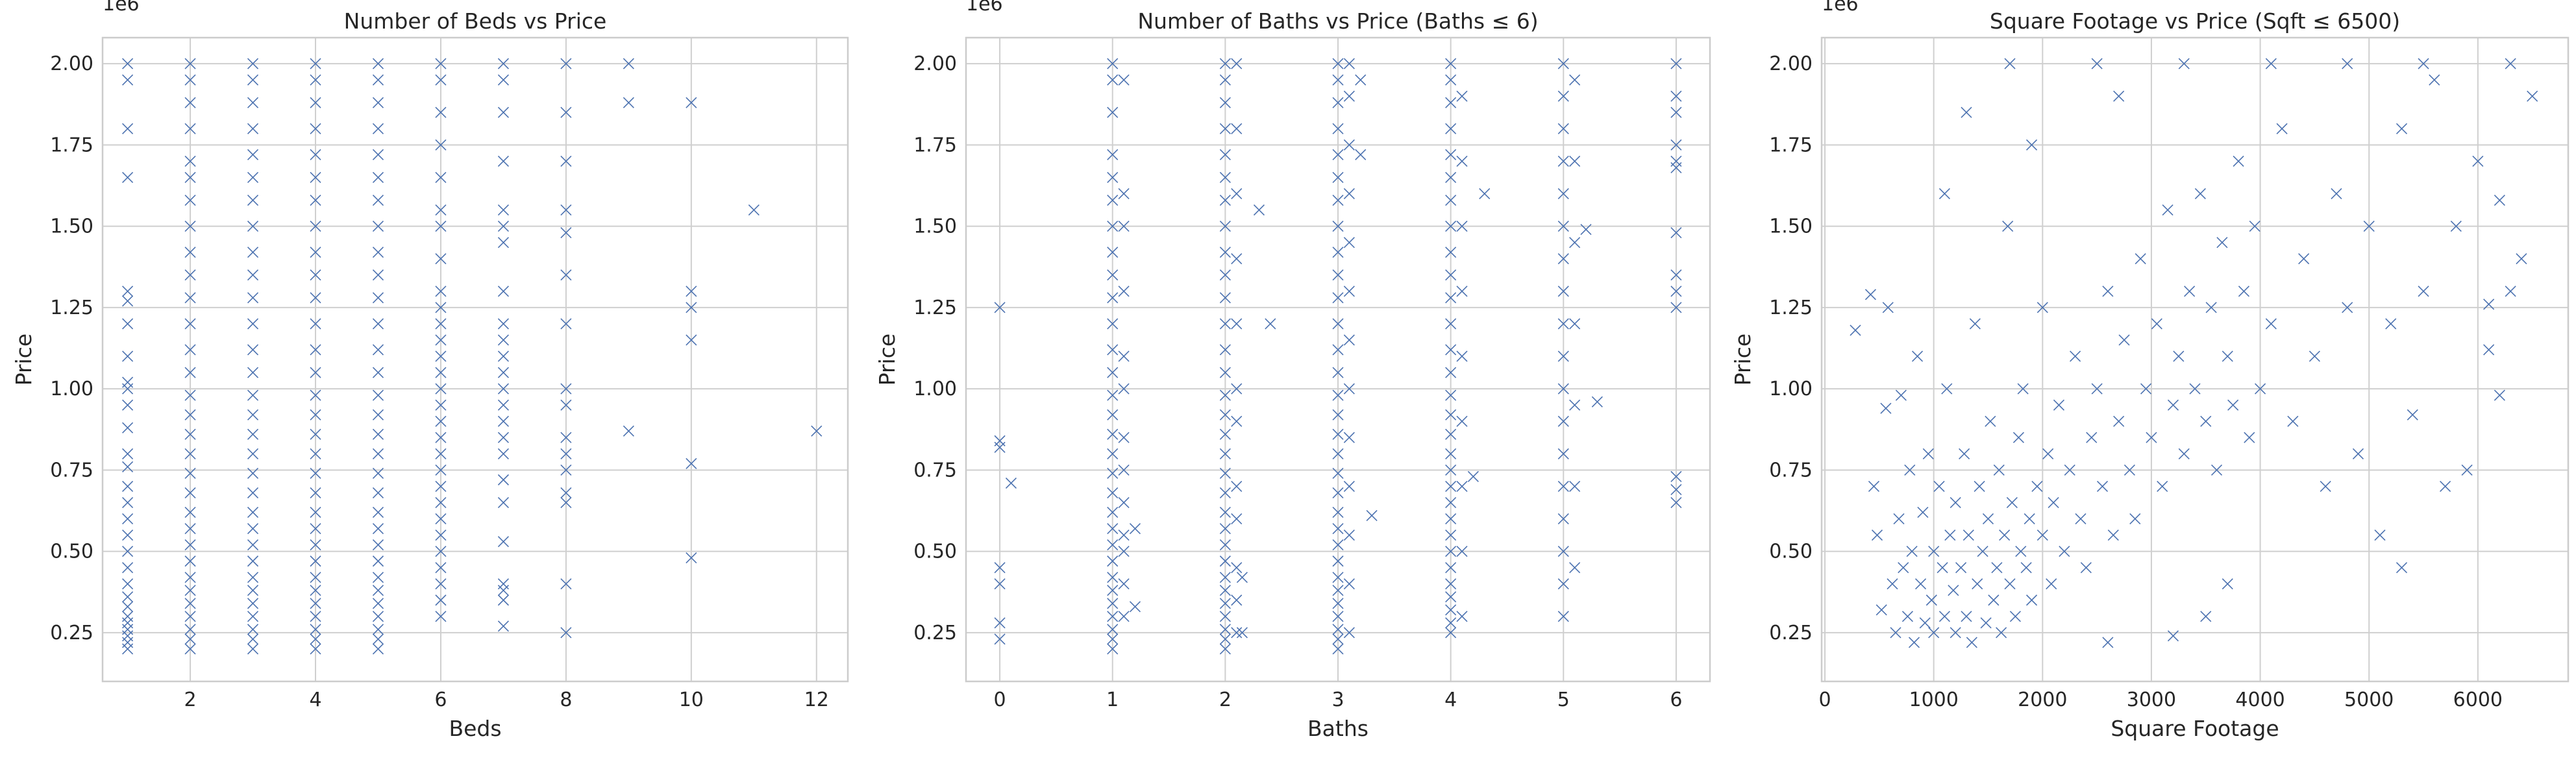 This screenshot has height=758, width=2576. Describe the element at coordinates (1840, 8) in the screenshot. I see `y-axis-offset-label: 1e6` at that location.